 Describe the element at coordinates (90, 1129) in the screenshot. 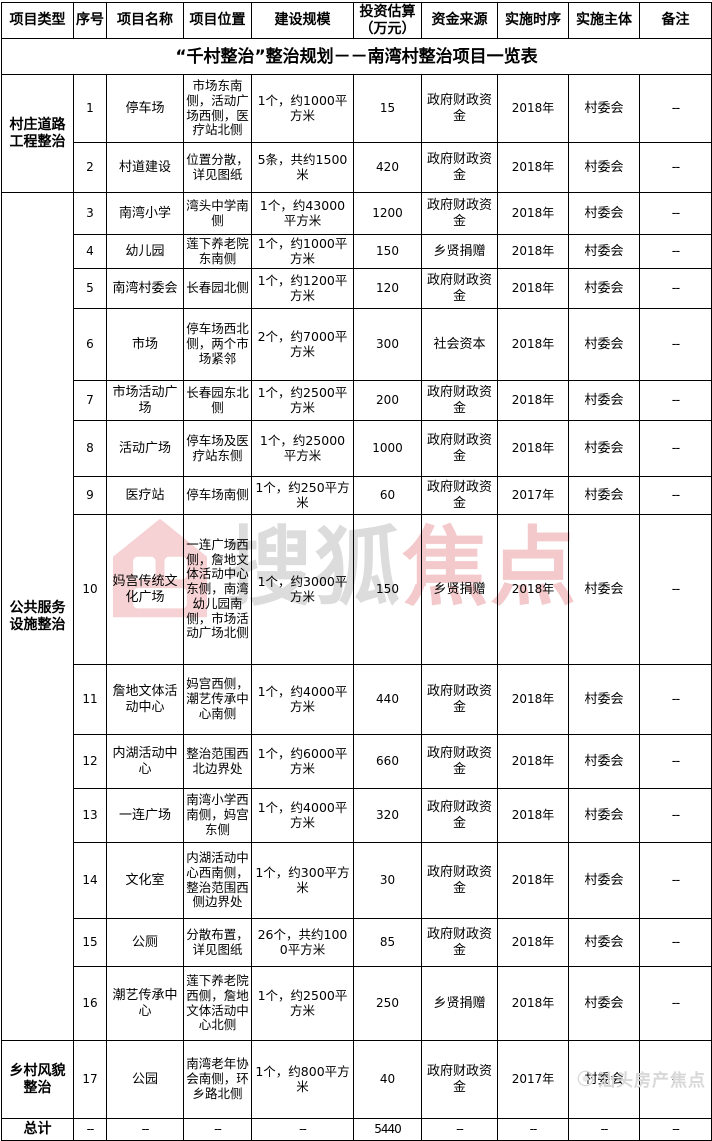

I see `cell-total-index: --` at that location.